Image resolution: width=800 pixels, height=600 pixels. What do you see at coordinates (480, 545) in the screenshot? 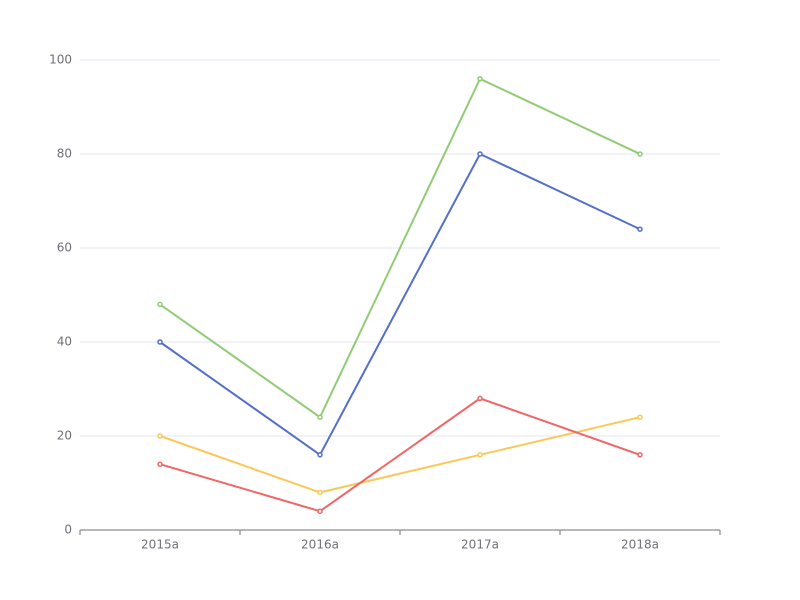
I see `x-tick-label: 2017a` at bounding box center [480, 545].